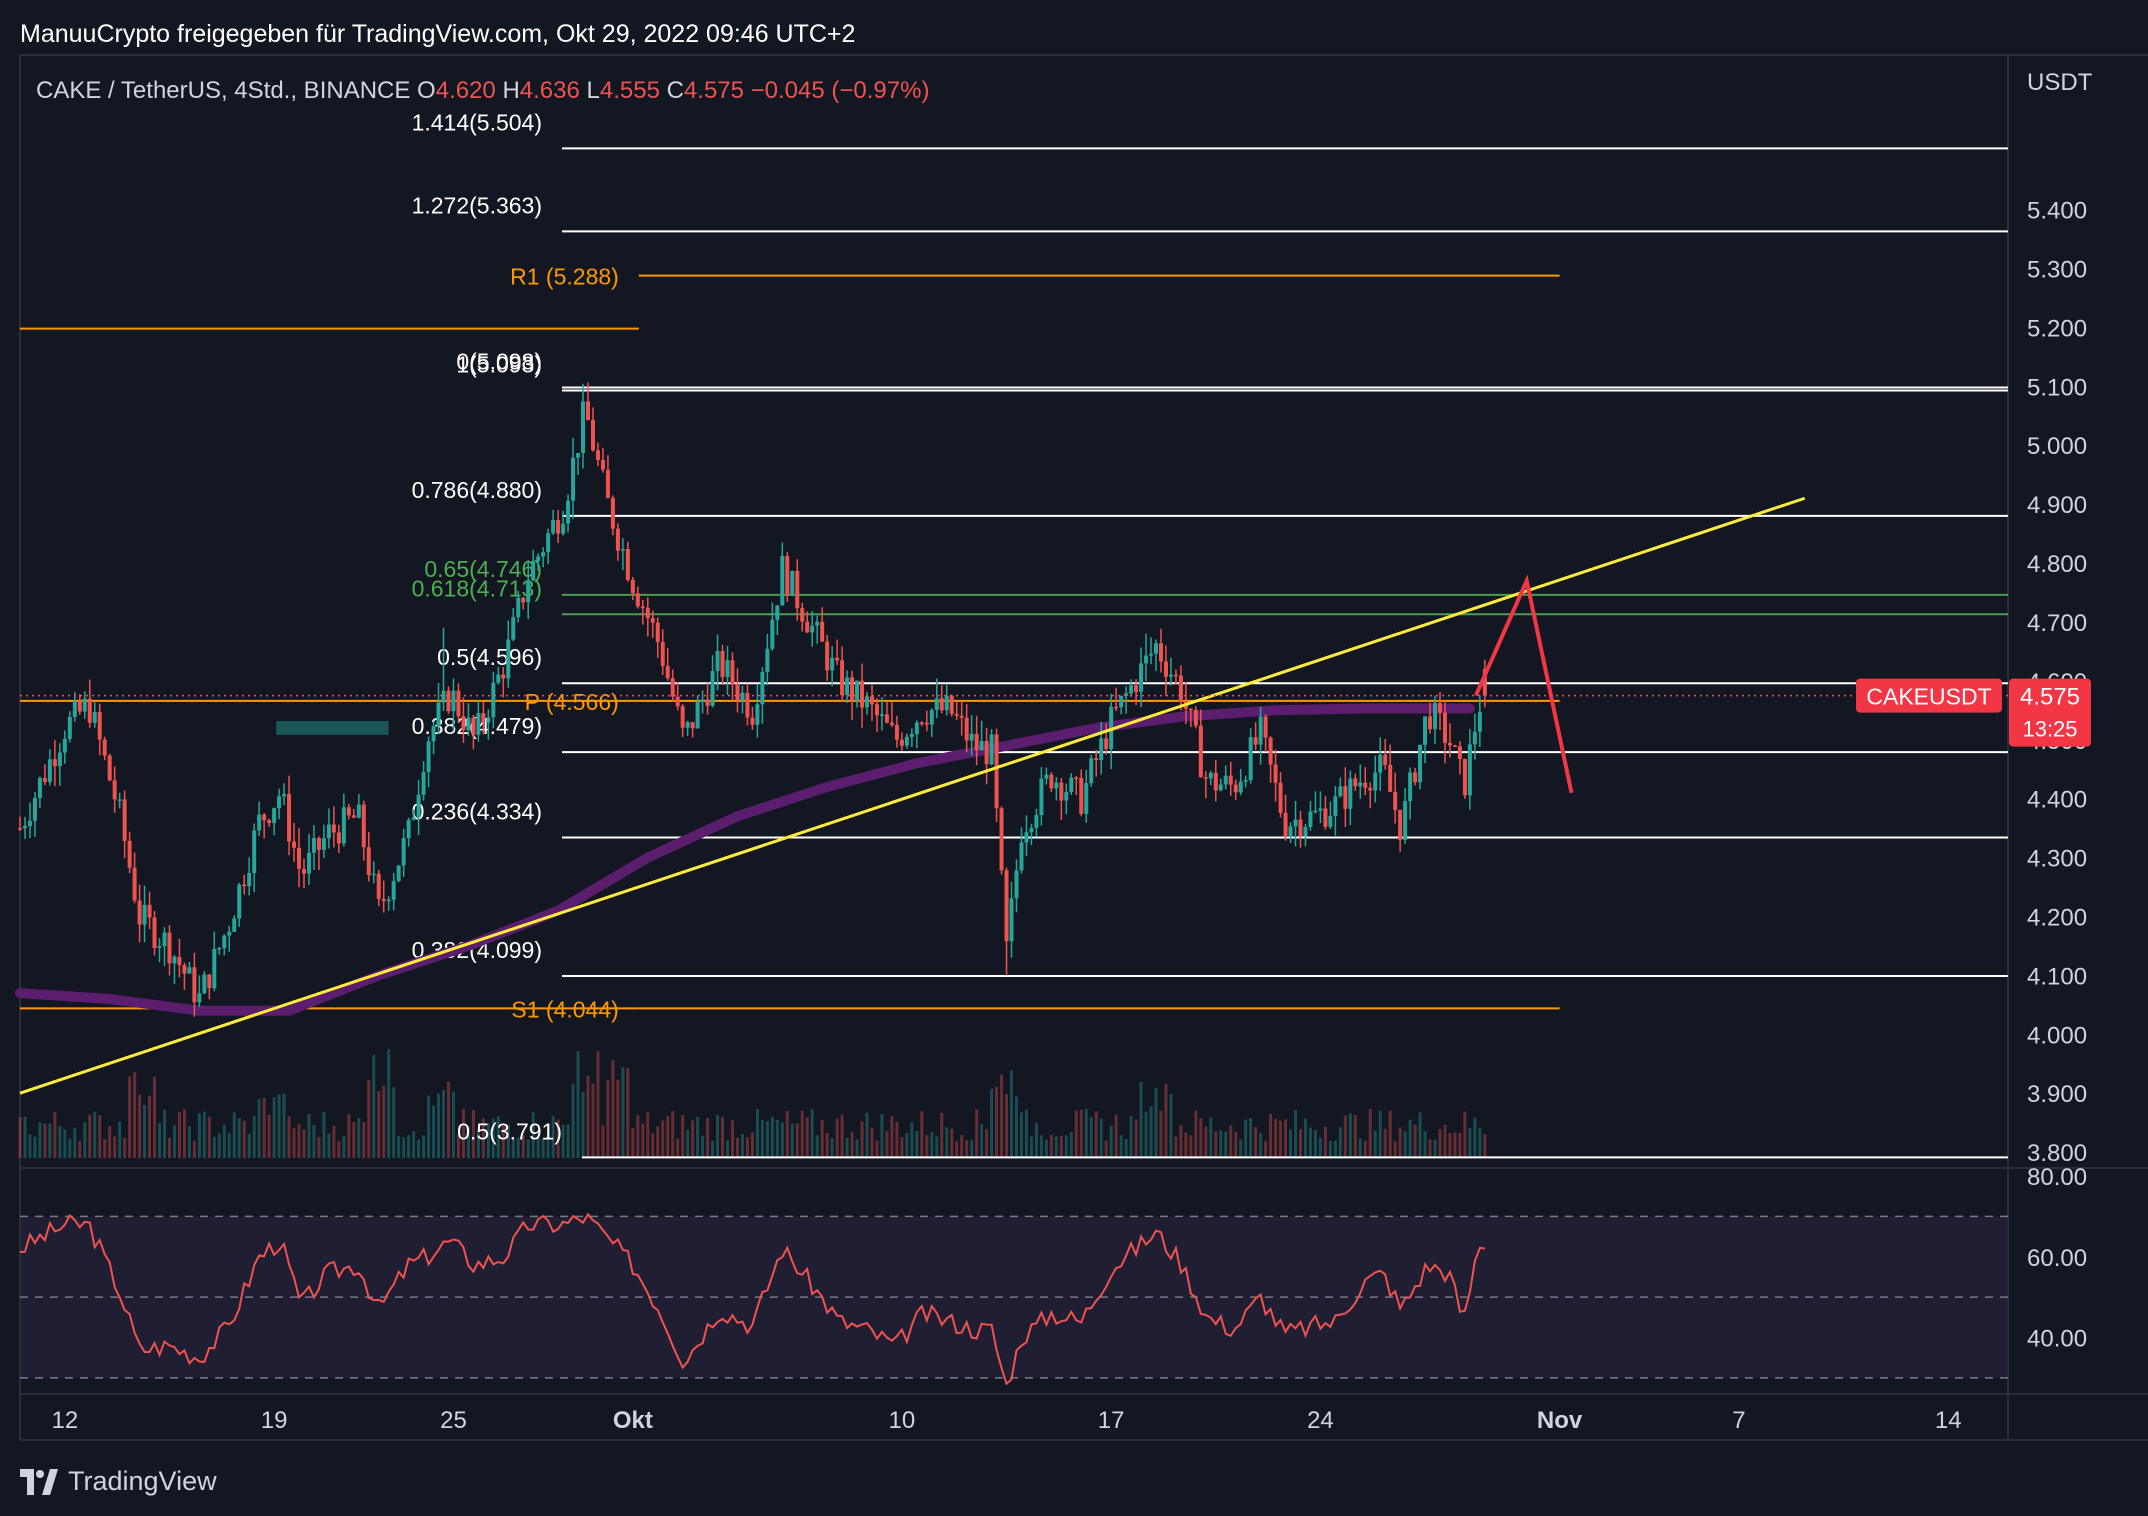 The image size is (2148, 1516). I want to click on fib-label: 0.236(4.334), so click(477, 812).